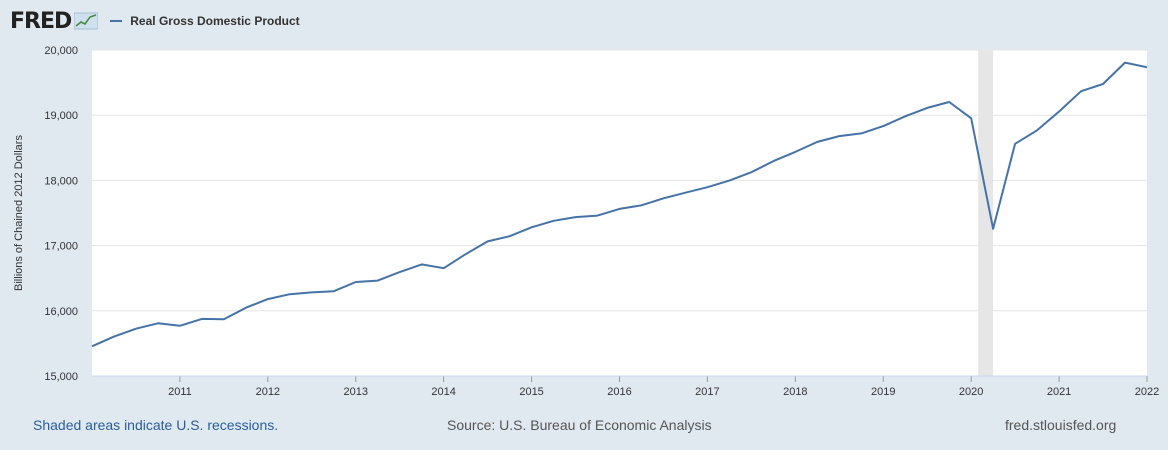 This screenshot has height=450, width=1168. What do you see at coordinates (116, 21) in the screenshot?
I see `legend-swatch` at bounding box center [116, 21].